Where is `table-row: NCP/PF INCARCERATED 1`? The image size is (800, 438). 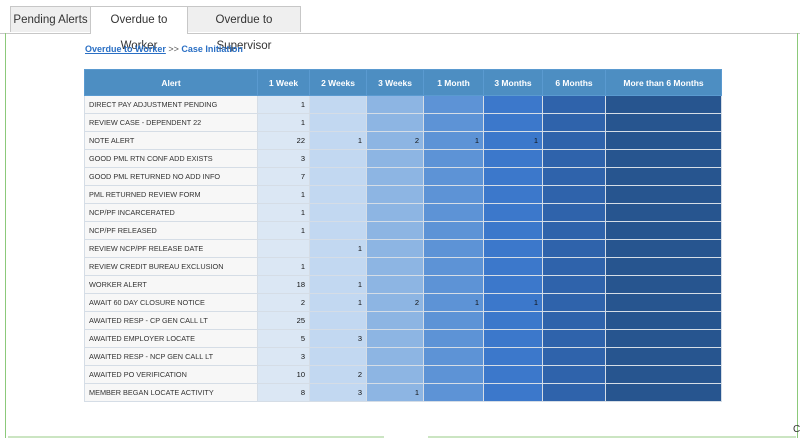 table-row: NCP/PF INCARCERATED 1 is located at coordinates (403, 212).